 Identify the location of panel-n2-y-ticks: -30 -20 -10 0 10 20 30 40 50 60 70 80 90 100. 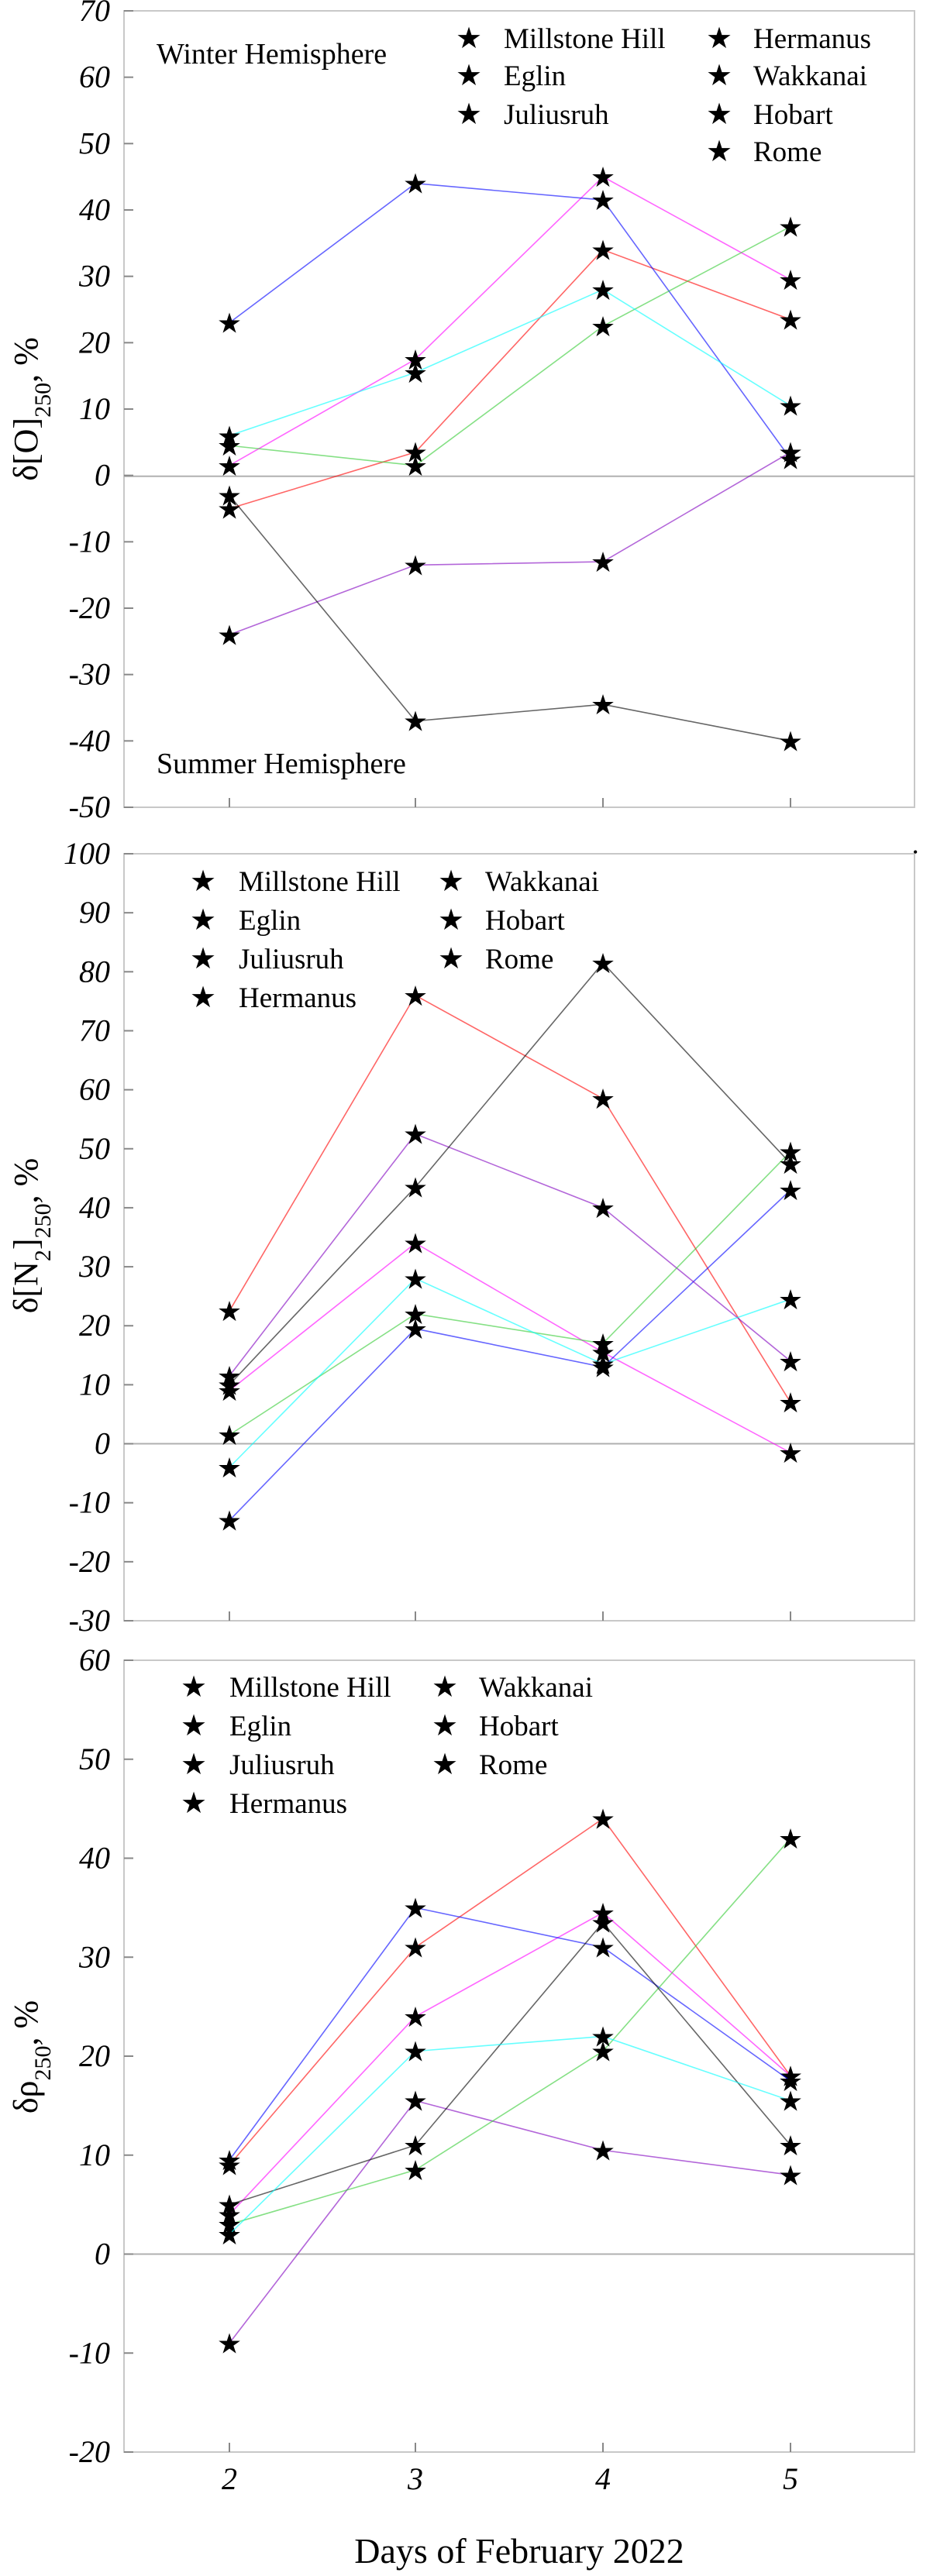
(98, 1237).